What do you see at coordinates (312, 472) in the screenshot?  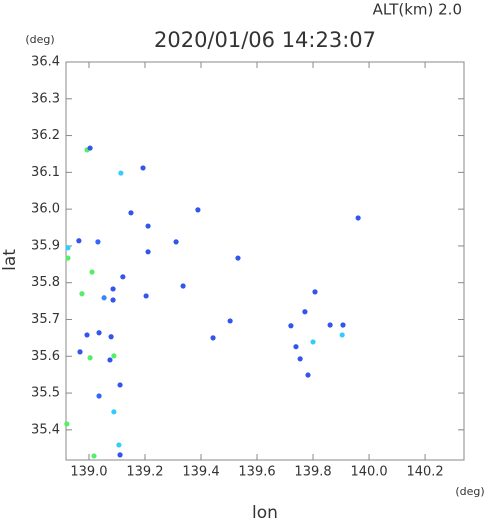 I see `x-tick-label: 139.8` at bounding box center [312, 472].